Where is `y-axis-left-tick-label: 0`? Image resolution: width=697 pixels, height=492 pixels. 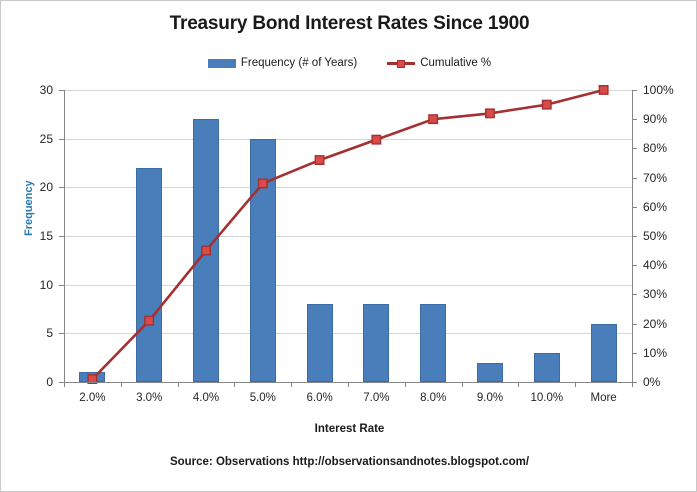
y-axis-left-tick-label: 0 is located at coordinates (49, 382).